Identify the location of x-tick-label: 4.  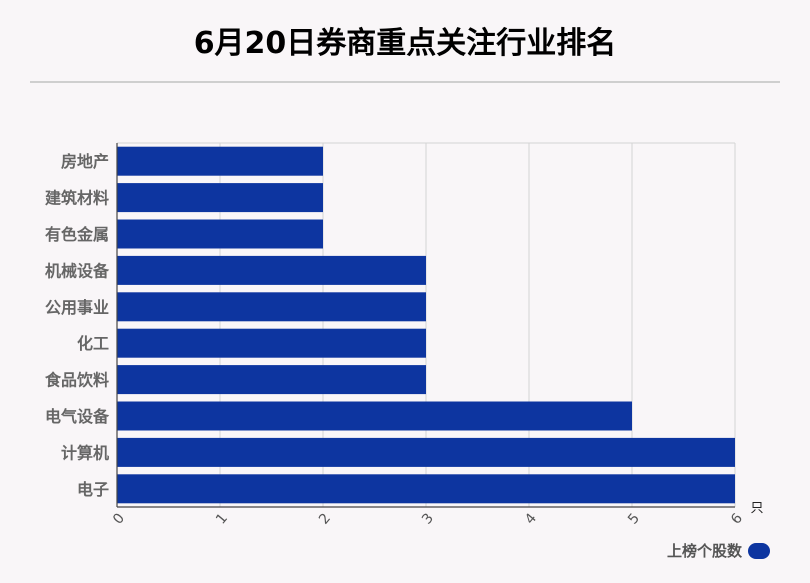
(531, 518).